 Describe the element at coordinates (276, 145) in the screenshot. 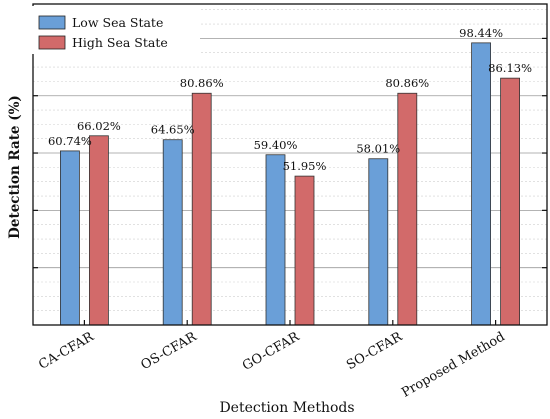

I see `data-label-go-cfar-low: 59.40%` at that location.